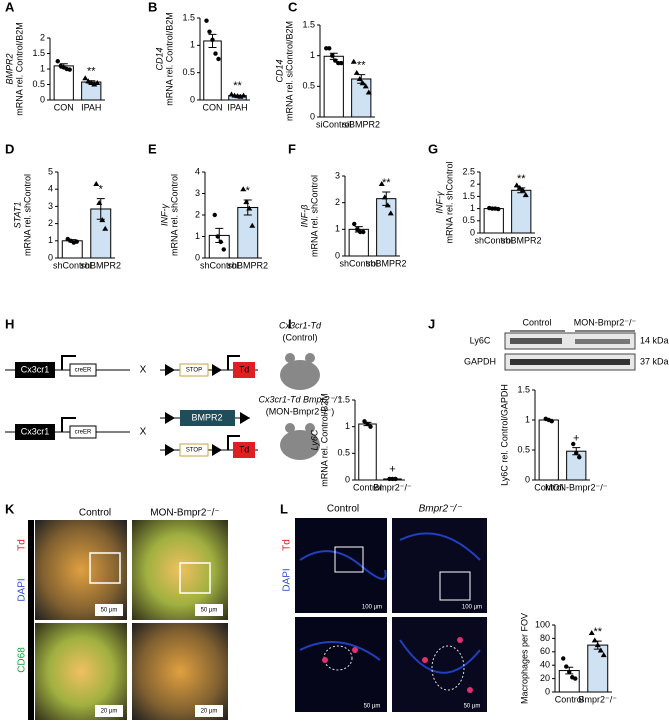 The height and width of the screenshot is (728, 669). What do you see at coordinates (576, 487) in the screenshot?
I see `x-tick-label: MON-Bmpr2⁻/⁻` at bounding box center [576, 487].